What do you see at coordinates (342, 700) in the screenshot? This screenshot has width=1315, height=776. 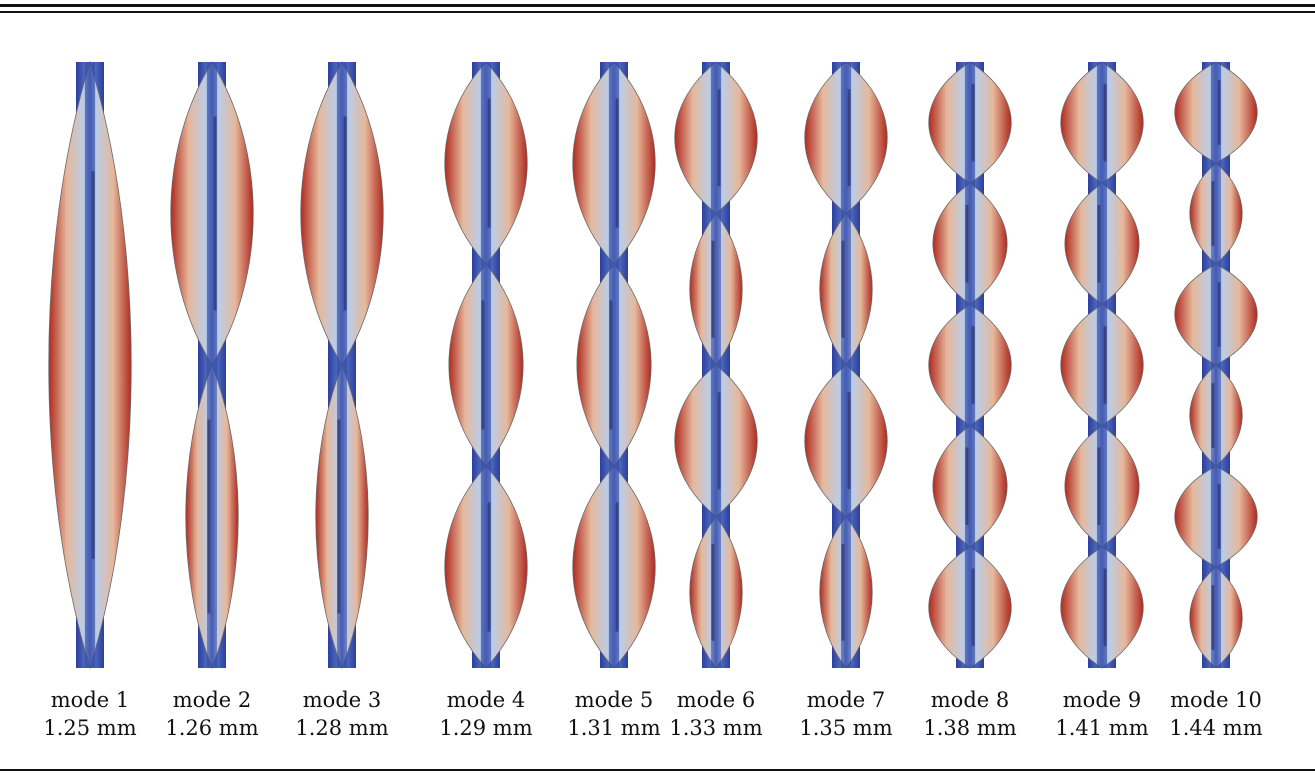 I see `mode-label: mode 3` at bounding box center [342, 700].